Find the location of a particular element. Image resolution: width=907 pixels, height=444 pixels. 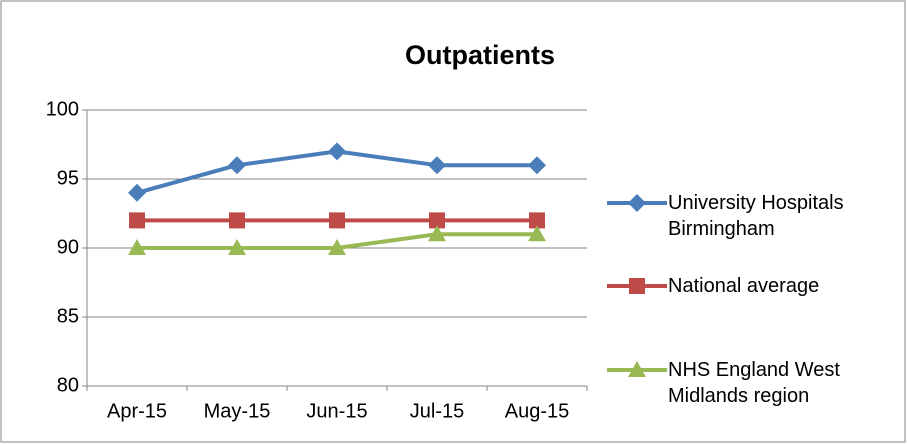

y-tick-label: 95 is located at coordinates (68, 178).